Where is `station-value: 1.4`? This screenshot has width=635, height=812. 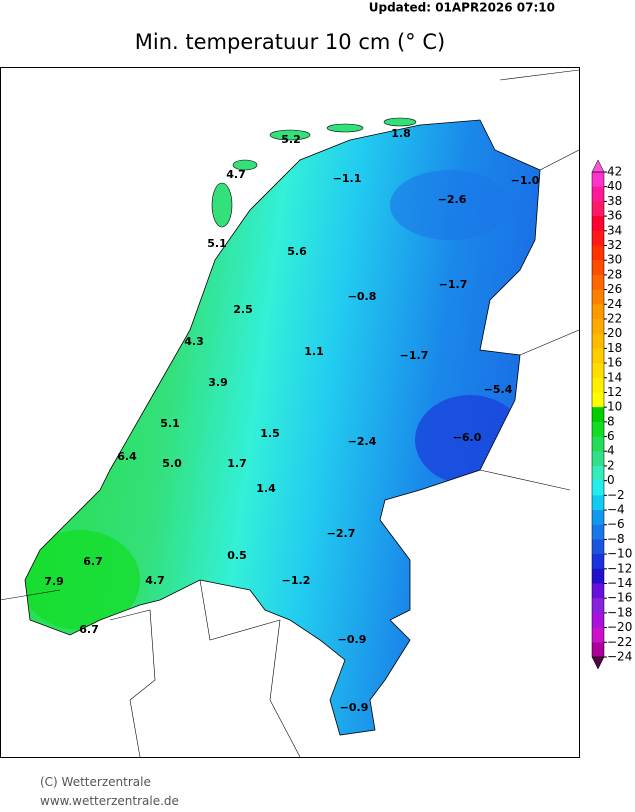 station-value: 1.4 is located at coordinates (266, 488).